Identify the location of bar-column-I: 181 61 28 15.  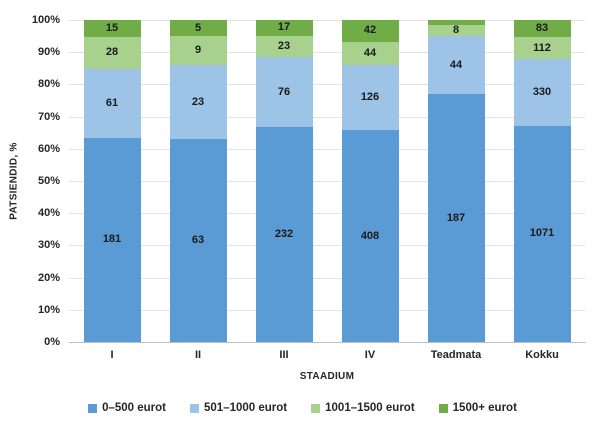
(112, 181).